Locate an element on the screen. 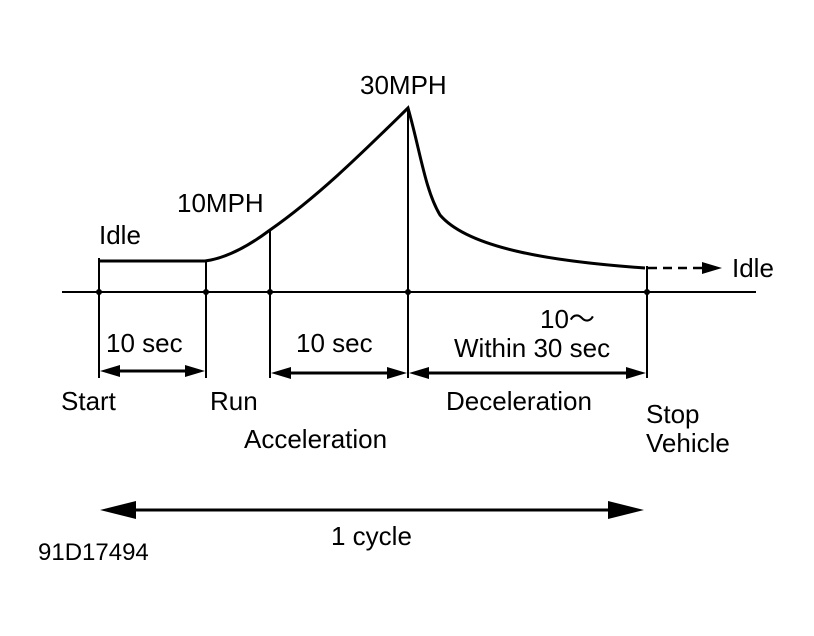 This screenshot has width=814, height=636. interval-3-label-line2: Within 30 sec is located at coordinates (532, 348).